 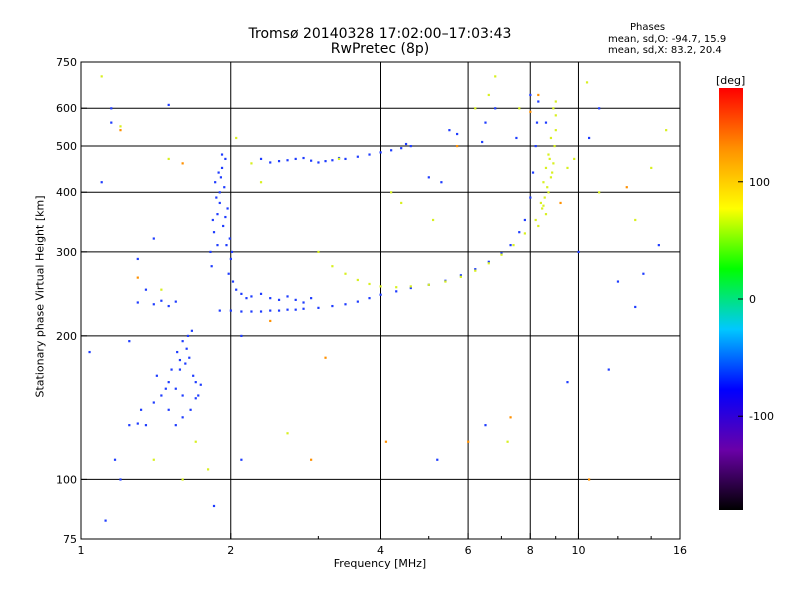 I want to click on colorbar-label: [deg], so click(x=730, y=80).